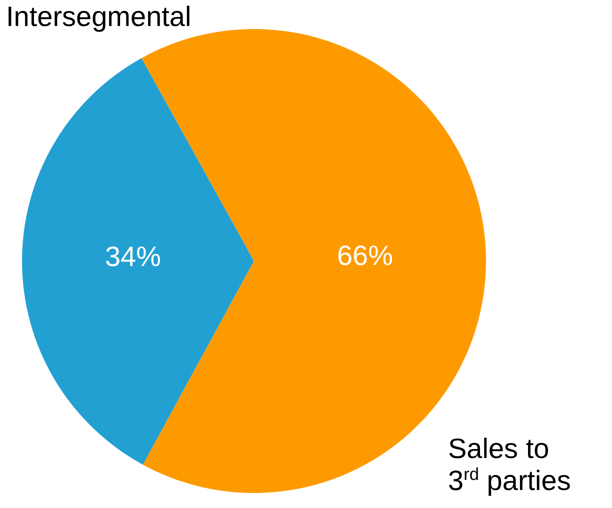 This screenshot has width=612, height=508. Describe the element at coordinates (365, 256) in the screenshot. I see `data-label: 66%` at that location.